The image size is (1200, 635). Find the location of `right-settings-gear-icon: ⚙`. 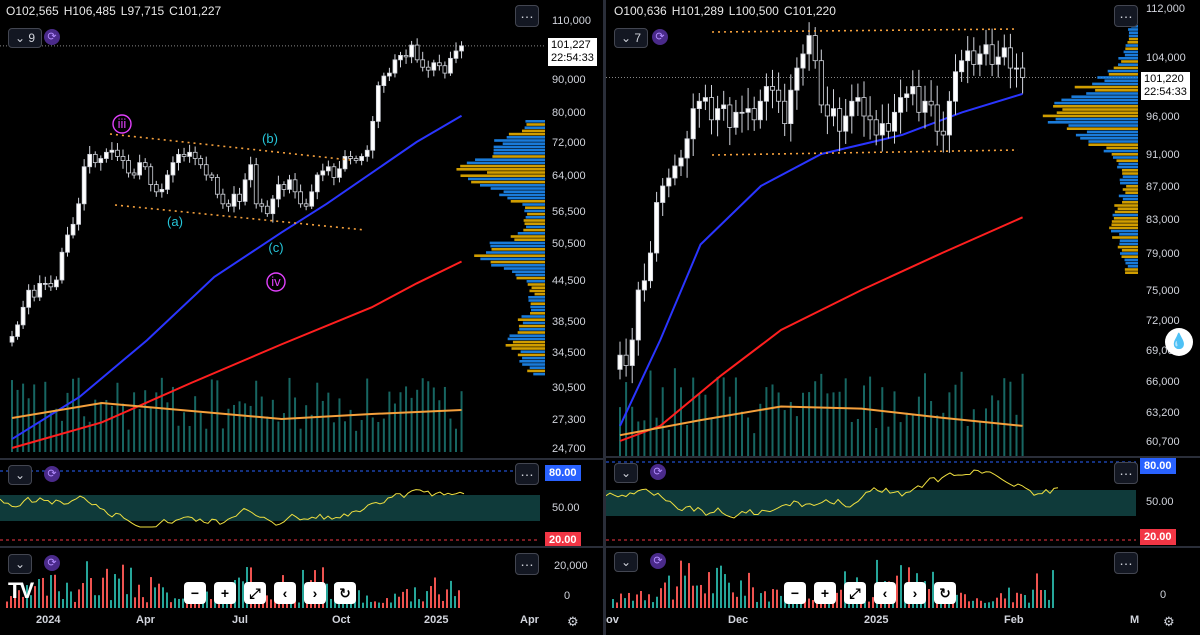

right-settings-gear-icon: ⚙ is located at coordinates (1169, 621).